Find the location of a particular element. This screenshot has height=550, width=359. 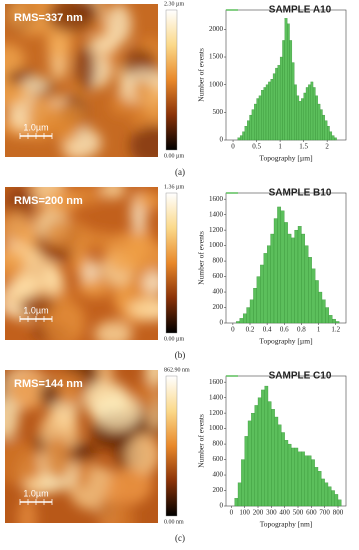

y-tick-label: 2000 is located at coordinates (216, 29).